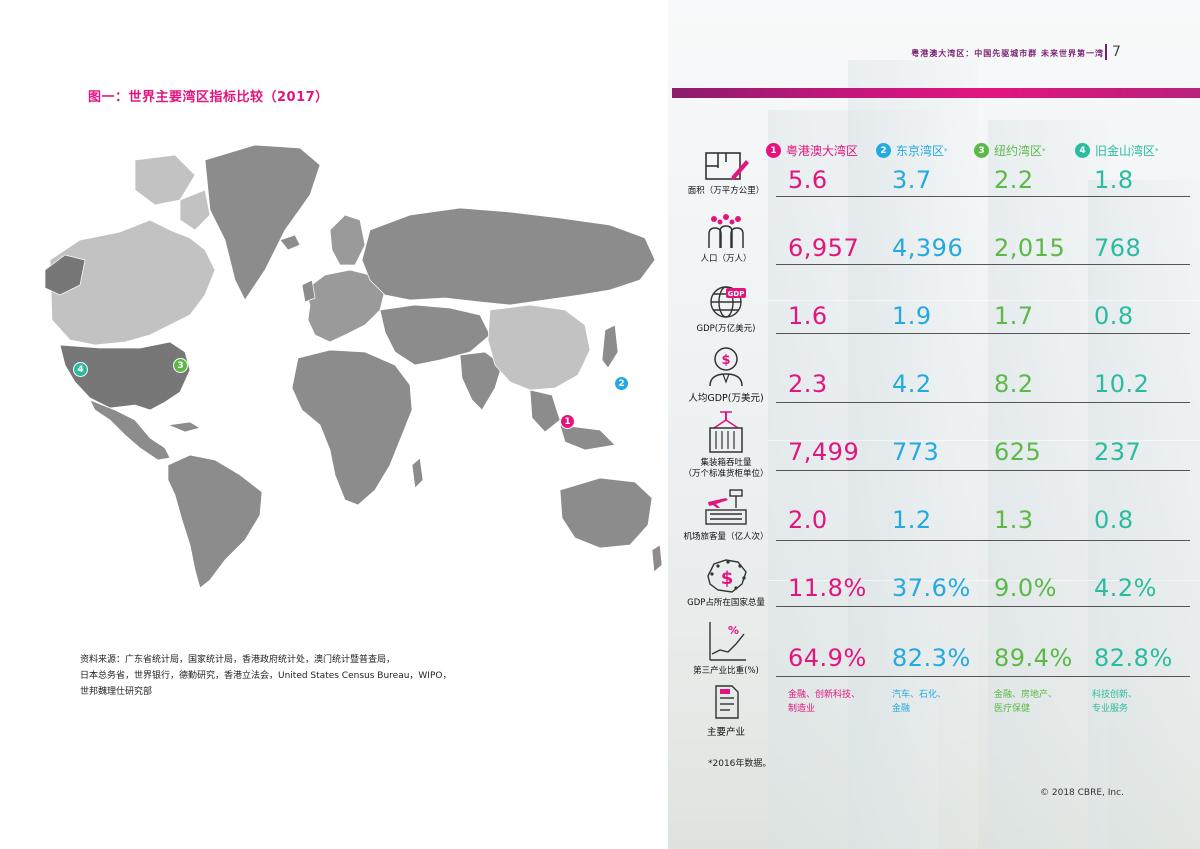 The width and height of the screenshot is (1200, 849). I want to click on industries-tokyo-line-1: 汽车、石化、, so click(919, 695).